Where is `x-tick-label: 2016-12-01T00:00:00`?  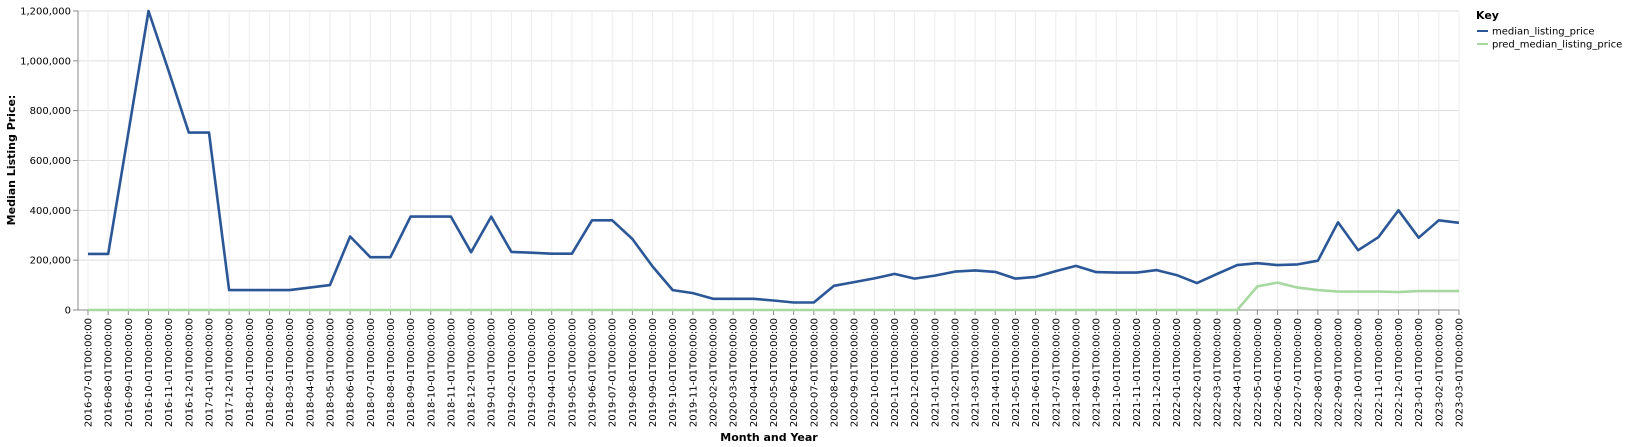 x-tick-label: 2016-12-01T00:00:00 is located at coordinates (189, 372).